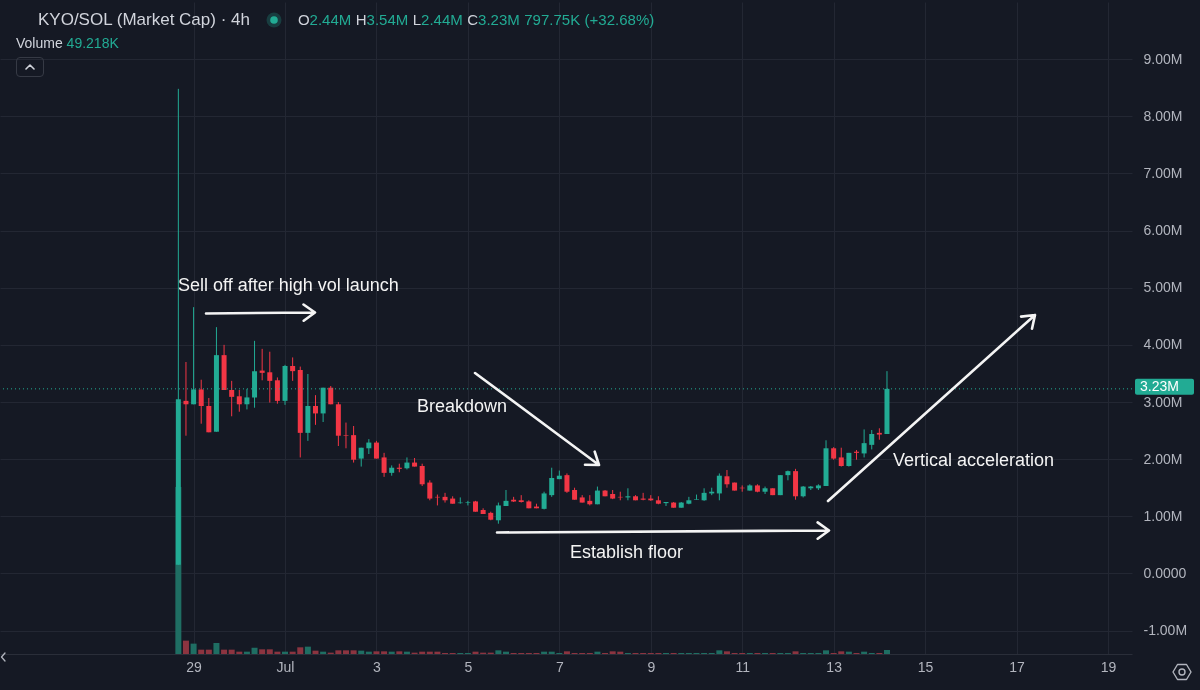 The height and width of the screenshot is (690, 1200). Describe the element at coordinates (1163, 515) in the screenshot. I see `y-tick-label: 1.00M` at that location.